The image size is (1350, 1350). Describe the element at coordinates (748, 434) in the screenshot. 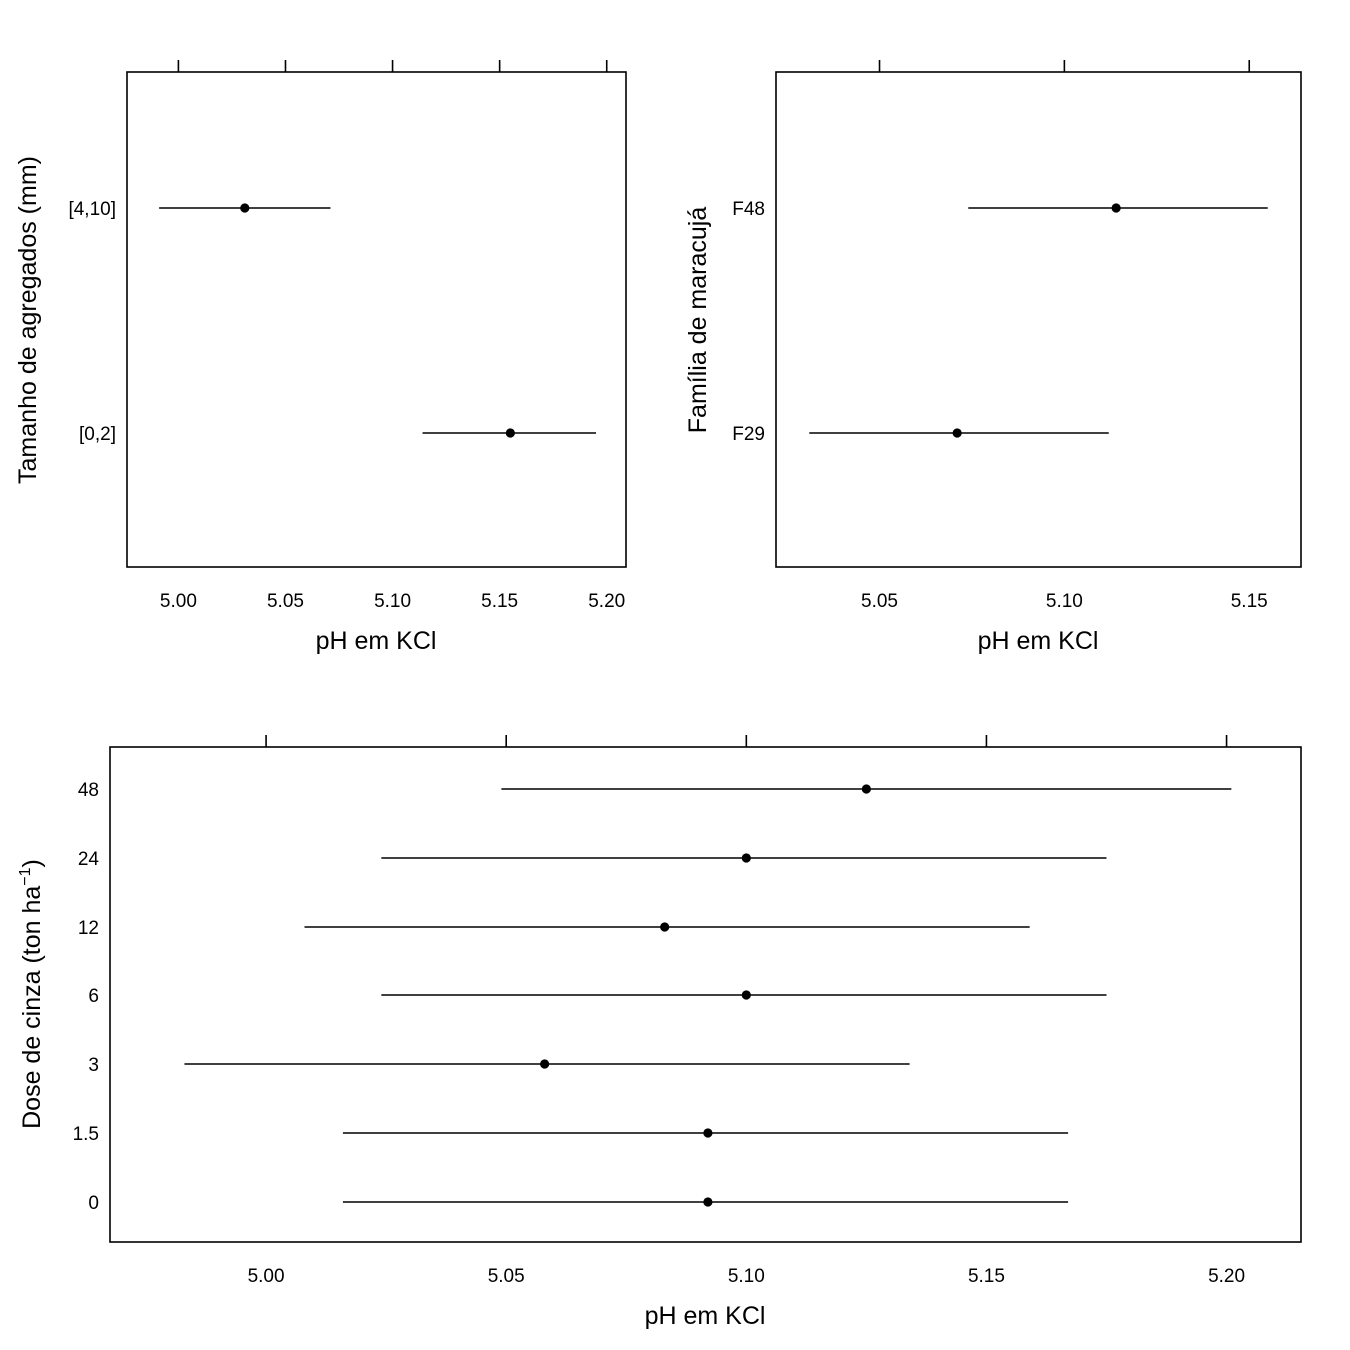

I see `y-category-label: F29` at that location.